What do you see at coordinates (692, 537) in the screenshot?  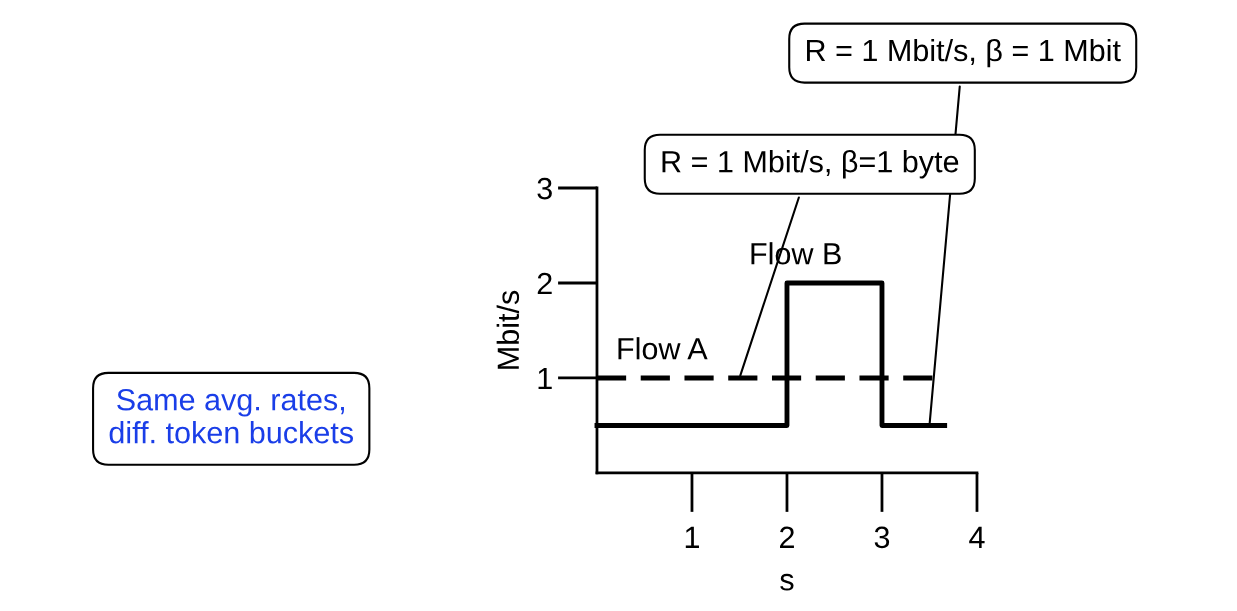 I see `x-tick-label: 1` at bounding box center [692, 537].